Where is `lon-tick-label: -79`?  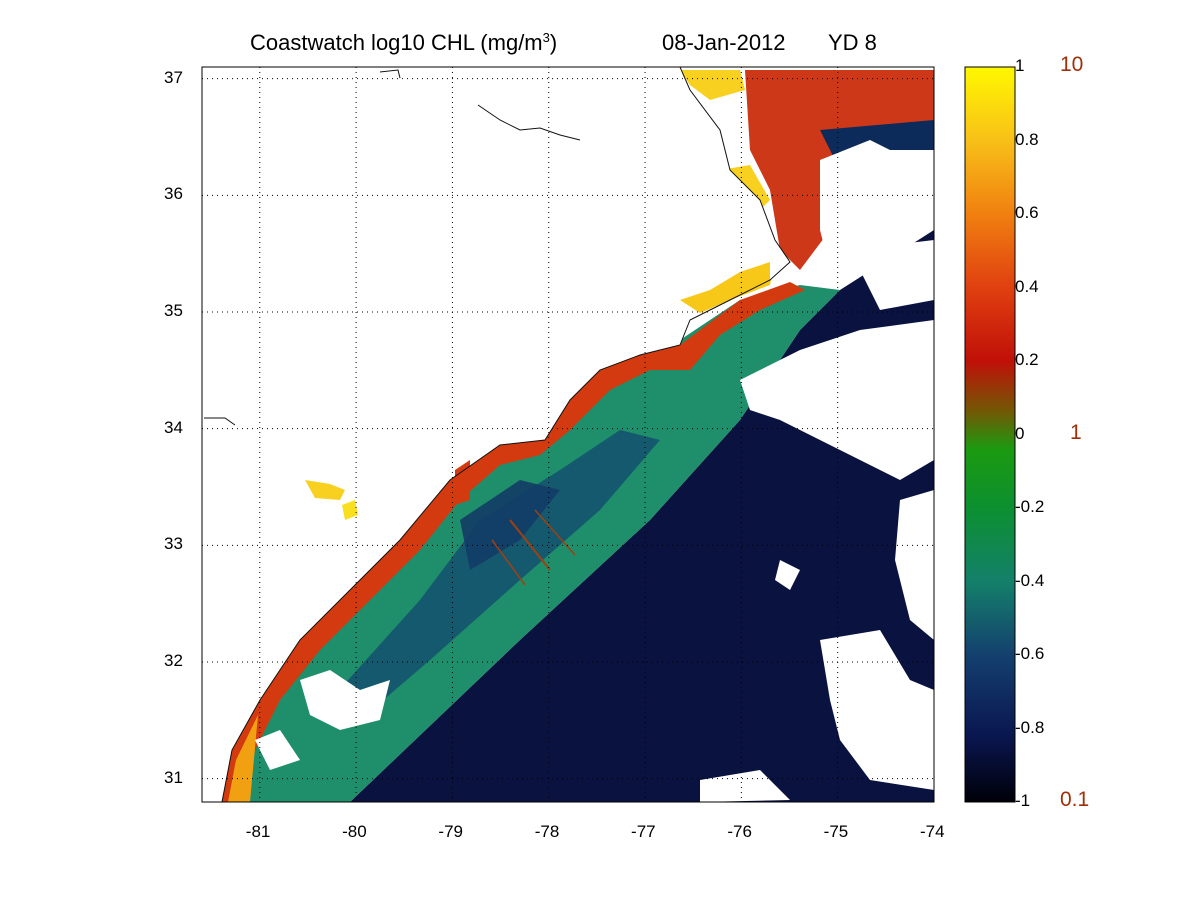 lon-tick-label: -79 is located at coordinates (450, 831).